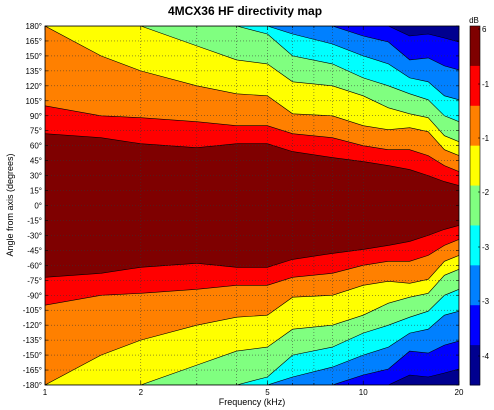 The width and height of the screenshot is (494, 410). What do you see at coordinates (36, 146) in the screenshot?
I see `y-tick-label: 60°` at bounding box center [36, 146].